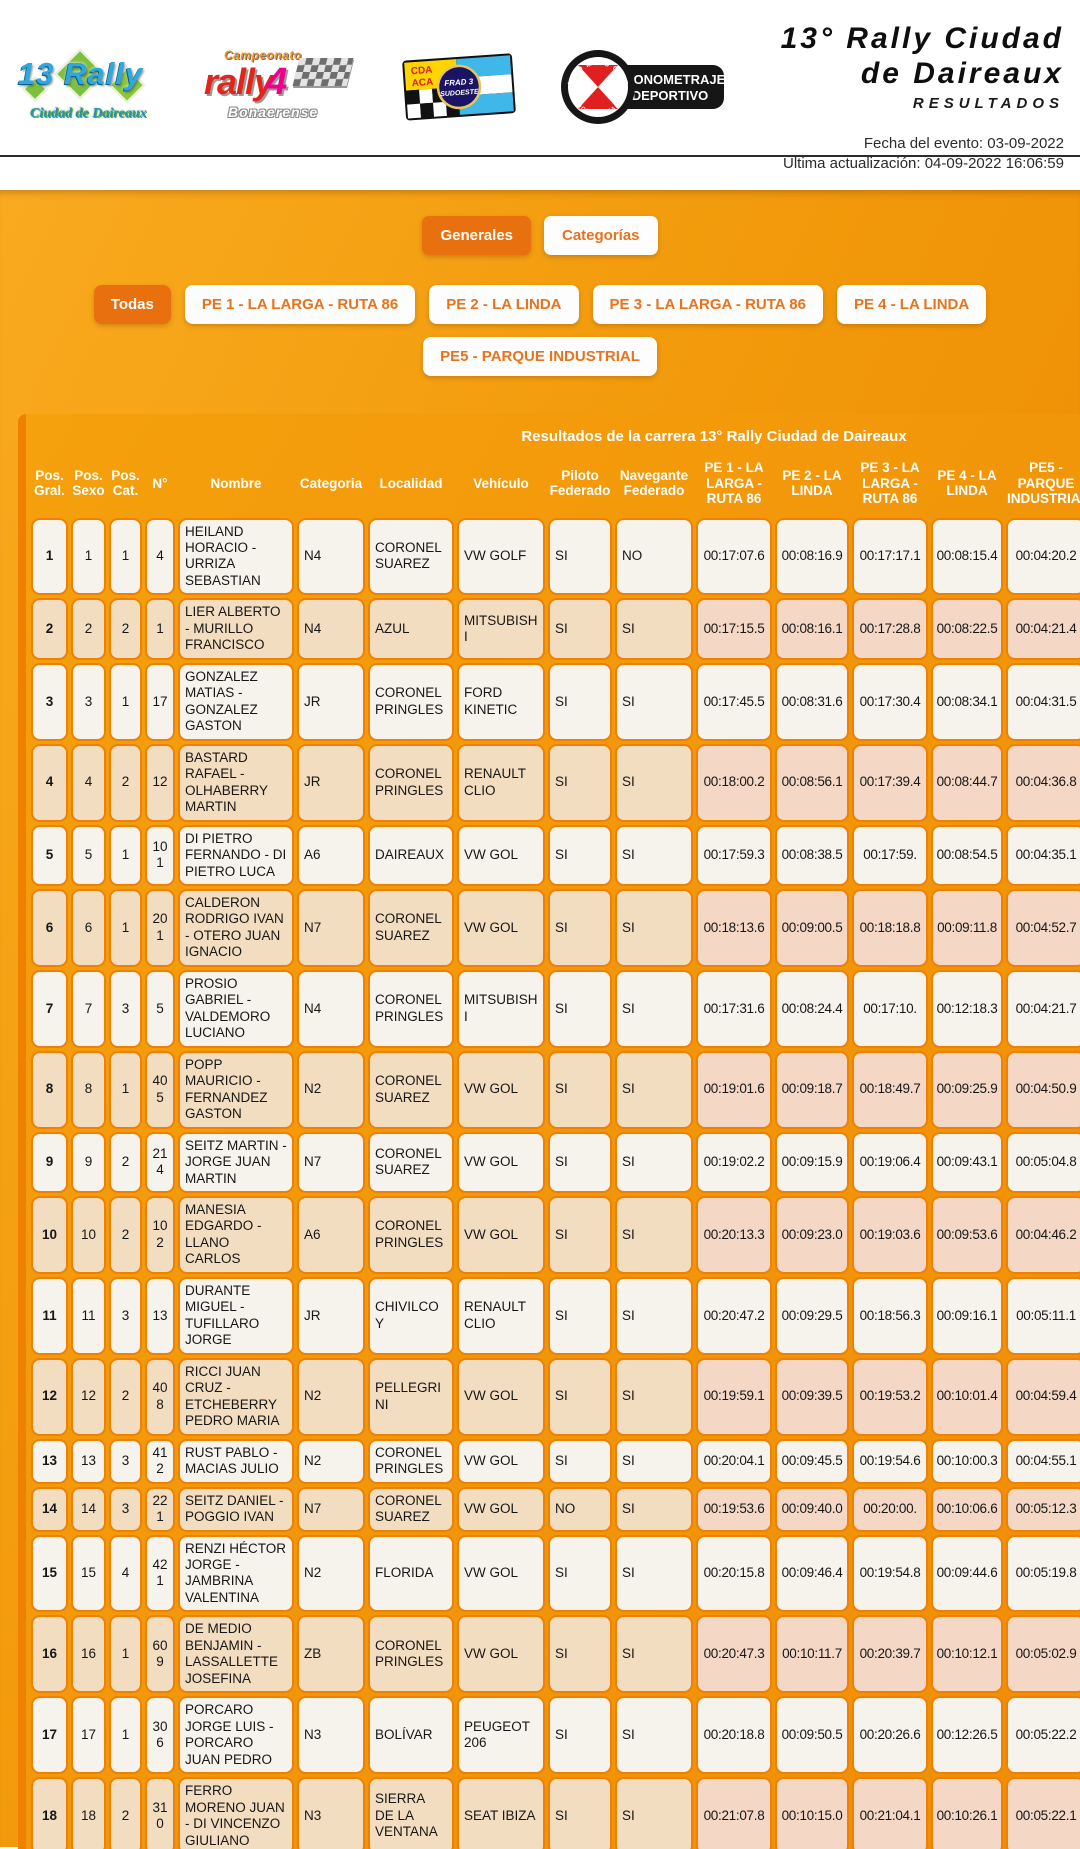 The image size is (1080, 1849). Describe the element at coordinates (459, 86) in the screenshot. I see `cda-aca-flag-logo: CDA ACA FRAD 3 SUDOESTE` at that location.